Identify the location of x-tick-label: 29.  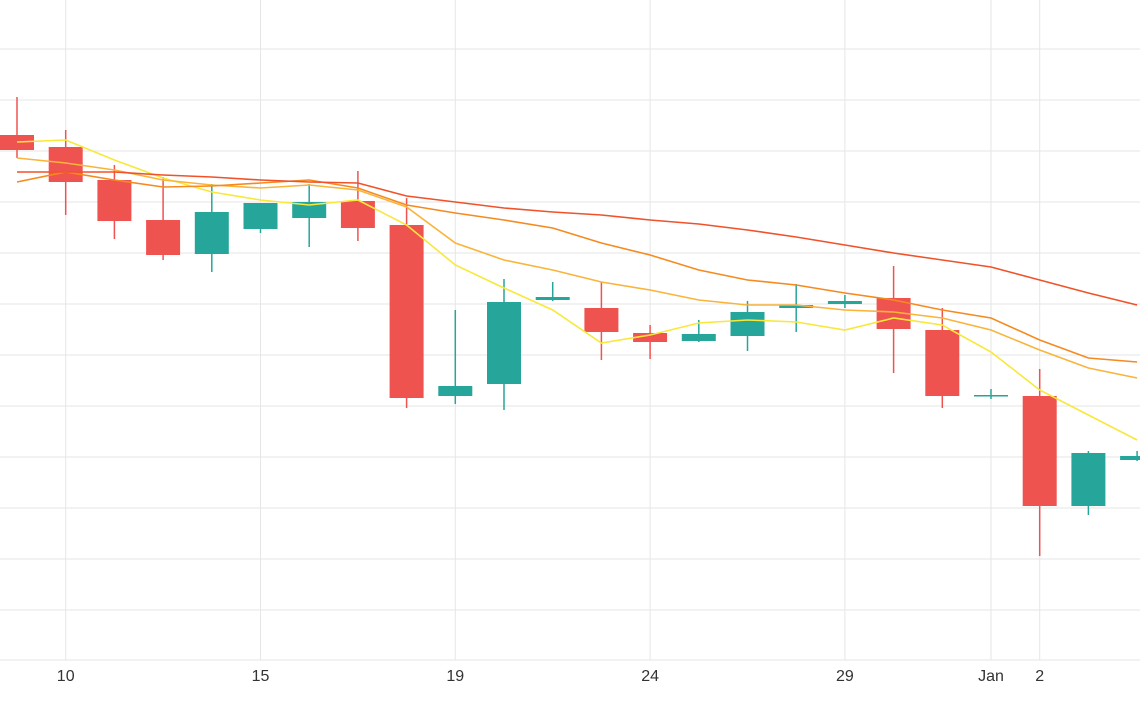
(845, 676).